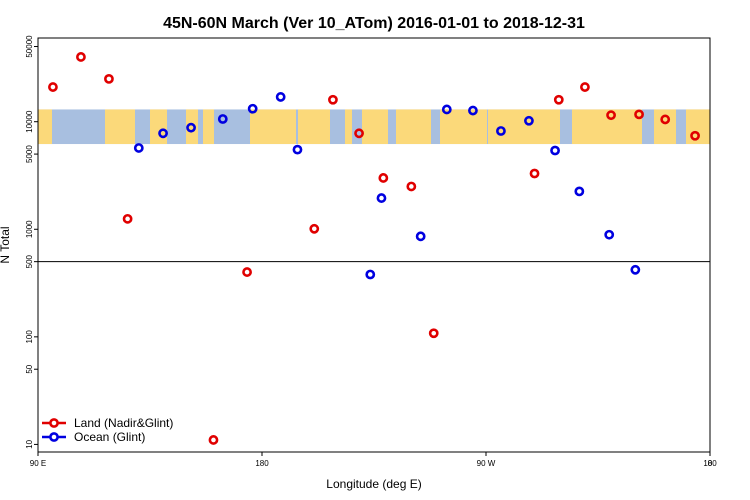 This screenshot has height=500, width=750. Describe the element at coordinates (486, 463) in the screenshot. I see `x-tick-label: 90 W` at that location.